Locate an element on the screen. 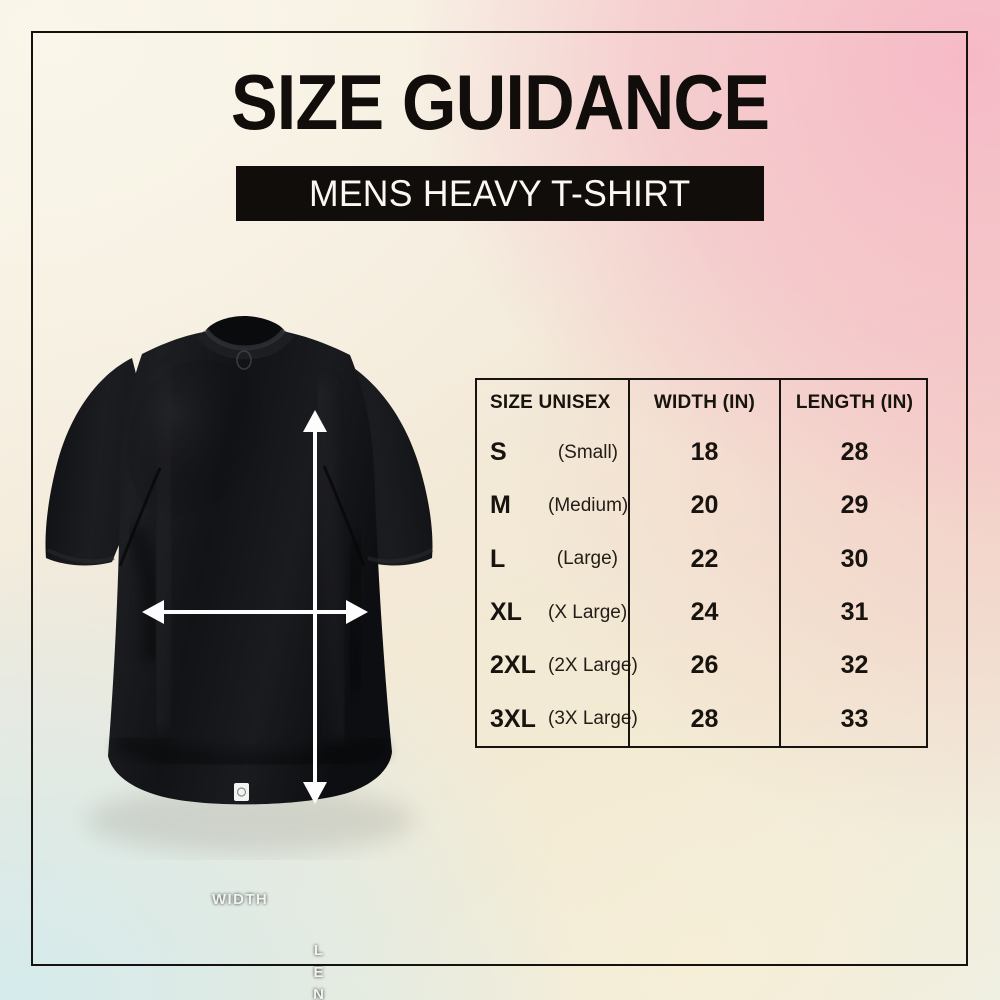 This screenshot has width=1000, height=1000. length-measurement-label: L E N G T H is located at coordinates (319, 970).